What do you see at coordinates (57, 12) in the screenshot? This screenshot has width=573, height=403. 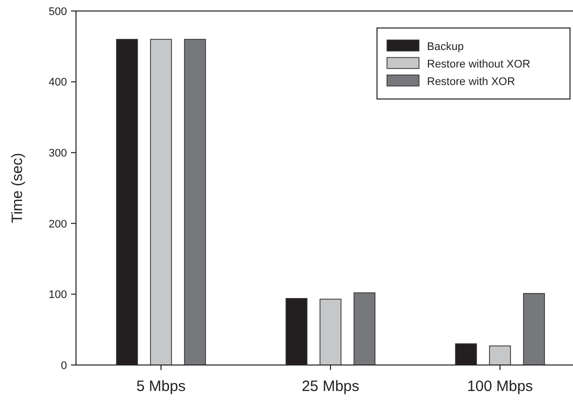 I see `y-tick-label: 500` at bounding box center [57, 12].